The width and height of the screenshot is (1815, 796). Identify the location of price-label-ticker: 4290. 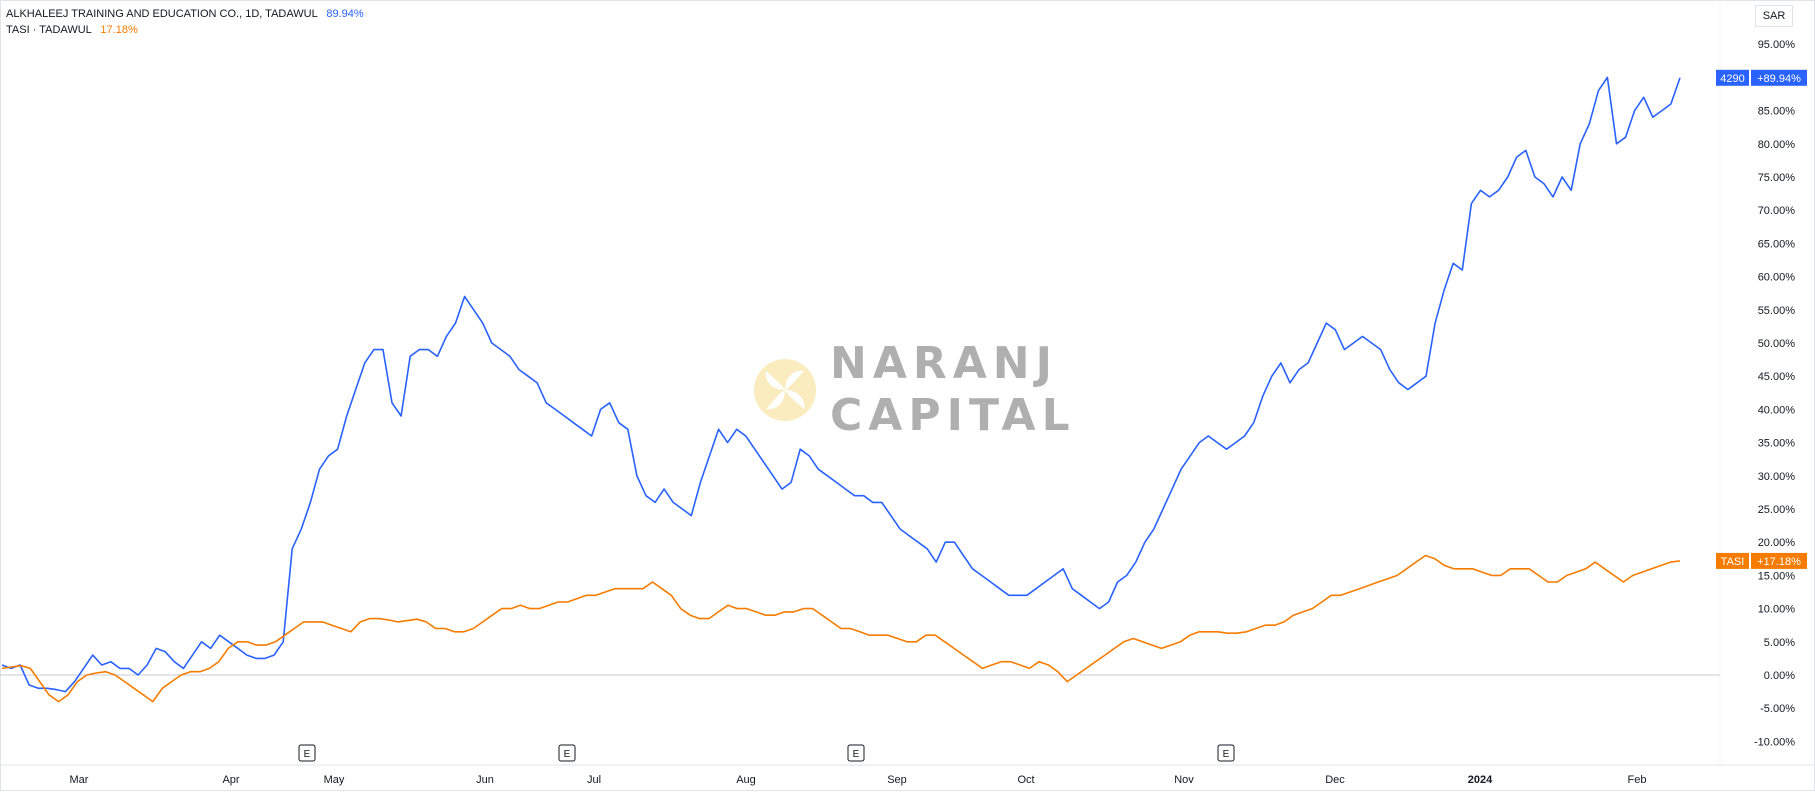
(1732, 79).